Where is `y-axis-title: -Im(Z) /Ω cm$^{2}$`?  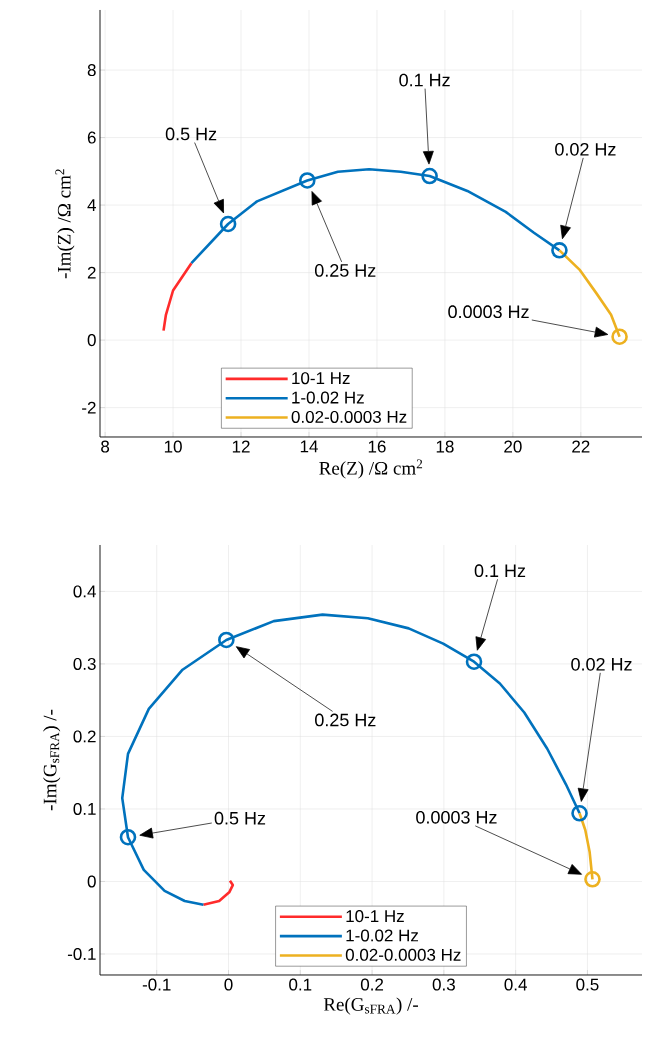 y-axis-title: -Im(Z) /Ω cm$^{2}$ is located at coordinates (65, 224).